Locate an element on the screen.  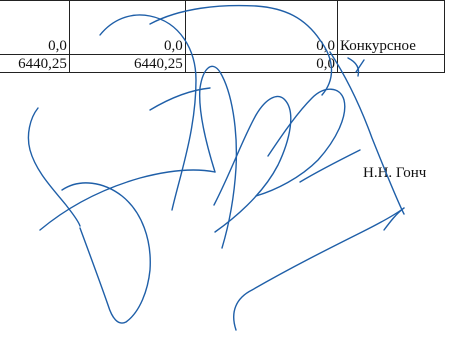
signer-name: Н.Н. Гонч is located at coordinates (395, 173).